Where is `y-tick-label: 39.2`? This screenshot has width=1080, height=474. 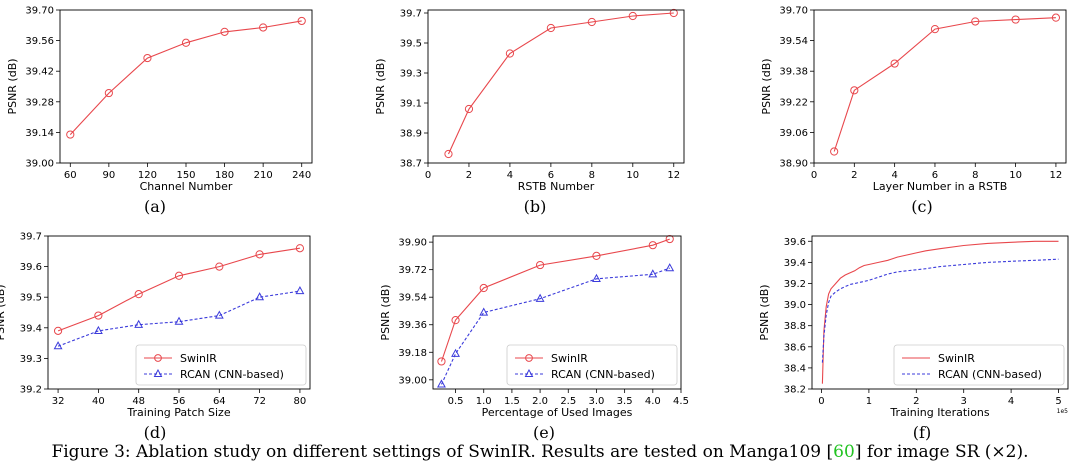 y-tick-label: 39.2 is located at coordinates (795, 284).